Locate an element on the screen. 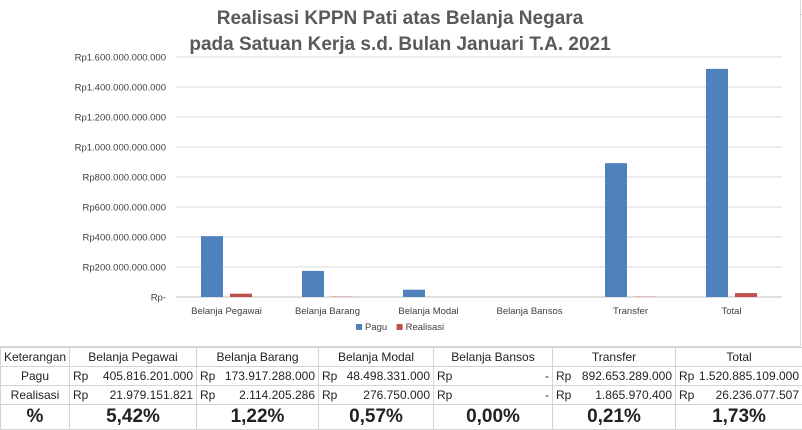 The width and height of the screenshot is (802, 430). header-cell: Belanja Barang is located at coordinates (258, 357).